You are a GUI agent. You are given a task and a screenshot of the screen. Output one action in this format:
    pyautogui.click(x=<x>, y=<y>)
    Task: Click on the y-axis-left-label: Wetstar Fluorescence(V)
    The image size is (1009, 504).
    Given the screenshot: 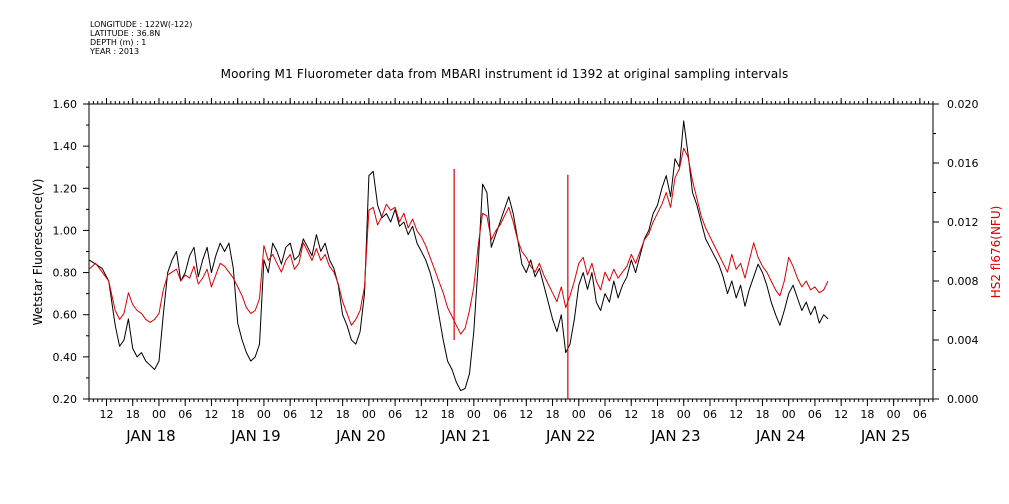 What is the action you would take?
    pyautogui.click(x=38, y=252)
    